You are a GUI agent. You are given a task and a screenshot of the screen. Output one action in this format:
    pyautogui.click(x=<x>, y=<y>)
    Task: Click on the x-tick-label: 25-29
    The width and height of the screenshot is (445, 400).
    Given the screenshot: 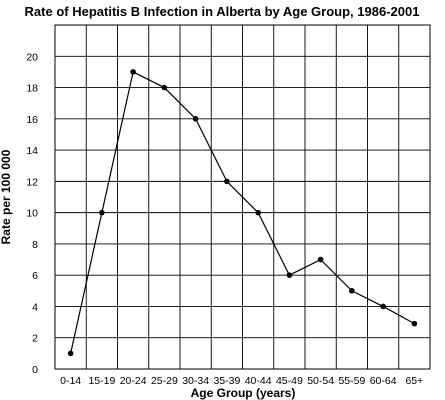 What is the action you would take?
    pyautogui.click(x=164, y=381)
    